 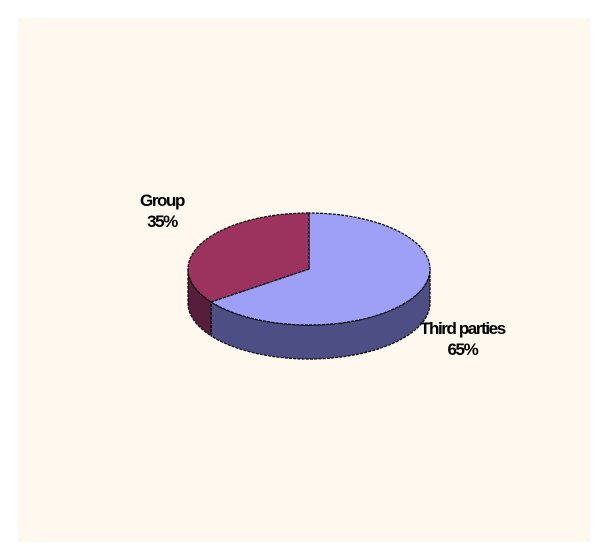 I want to click on pie-side-group, so click(x=199, y=303).